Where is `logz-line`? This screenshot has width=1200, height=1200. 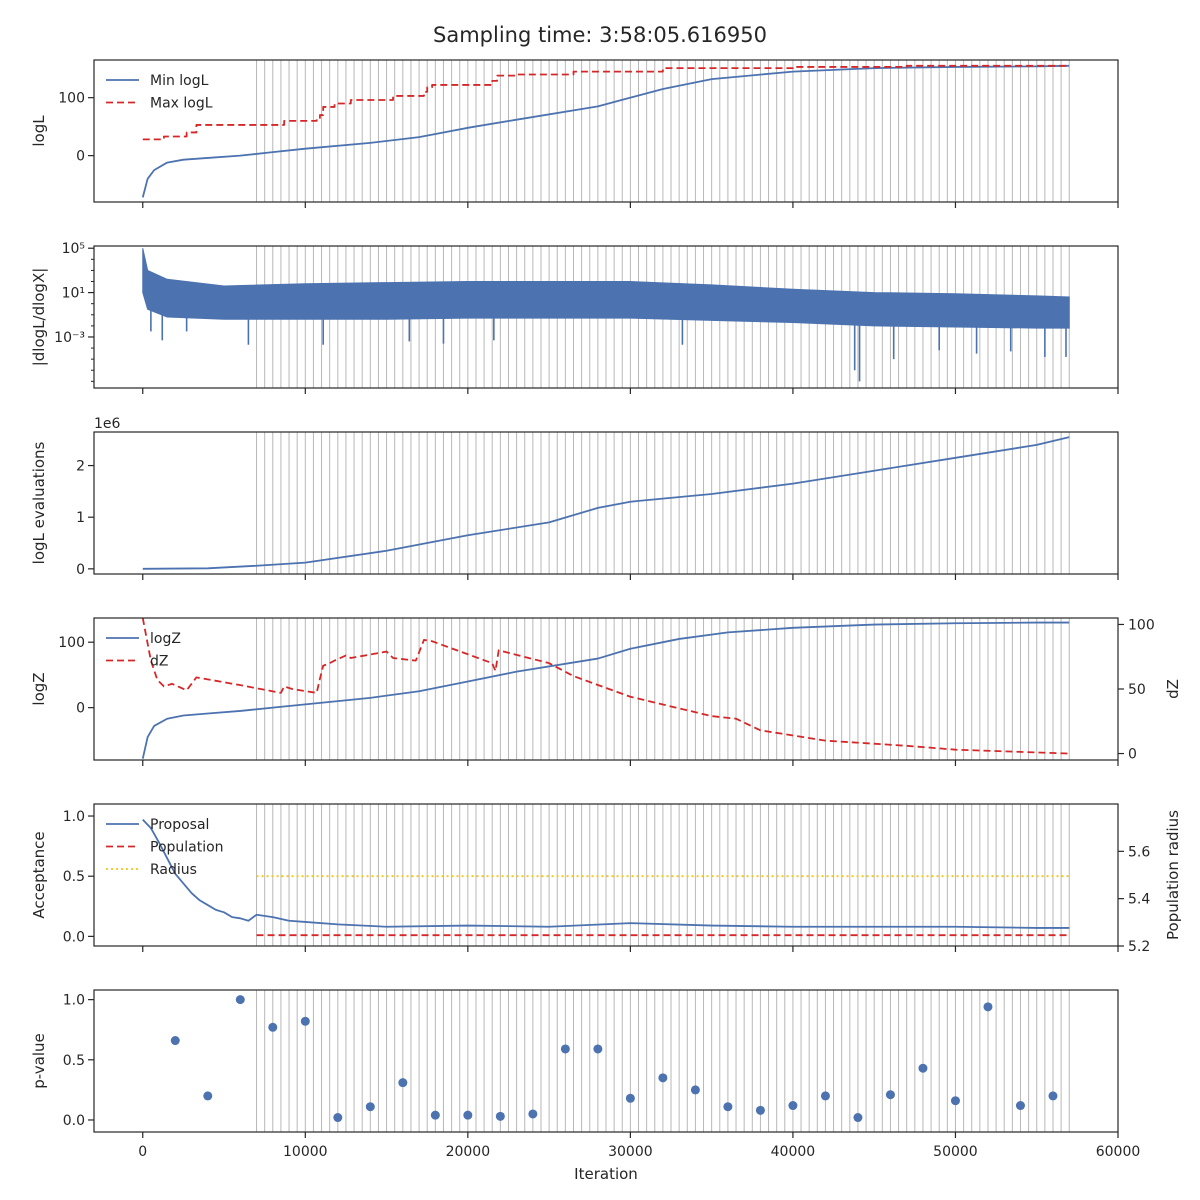
logz-line is located at coordinates (605, 690).